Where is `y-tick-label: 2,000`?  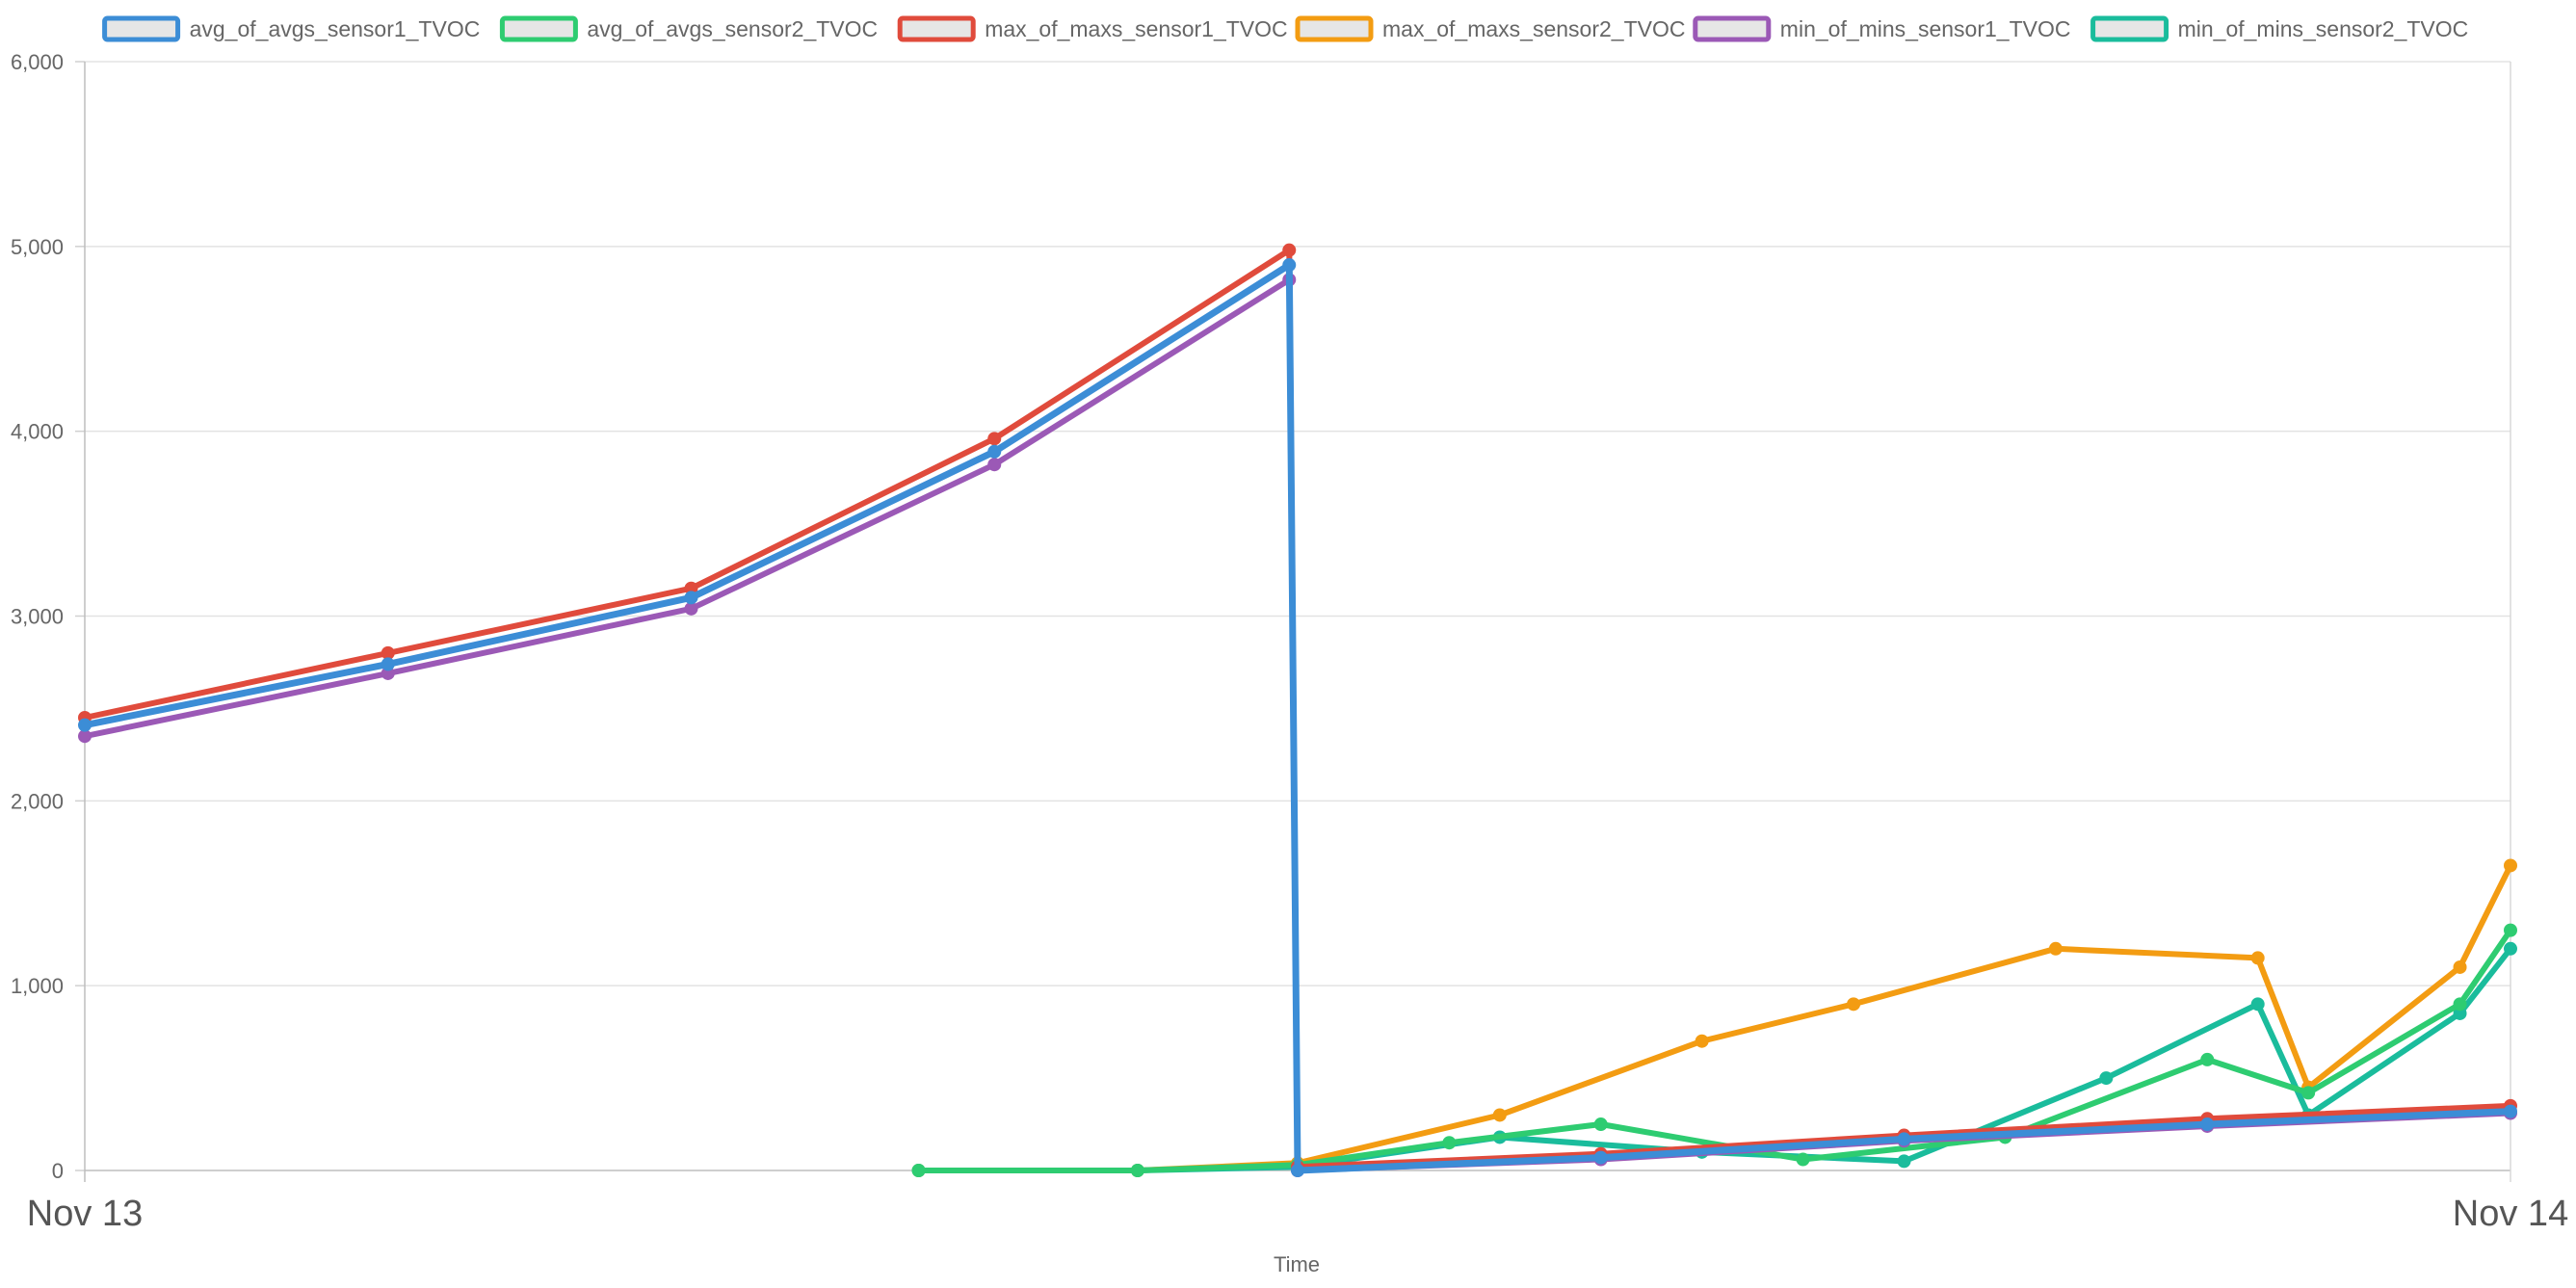 y-tick-label: 2,000 is located at coordinates (37, 801).